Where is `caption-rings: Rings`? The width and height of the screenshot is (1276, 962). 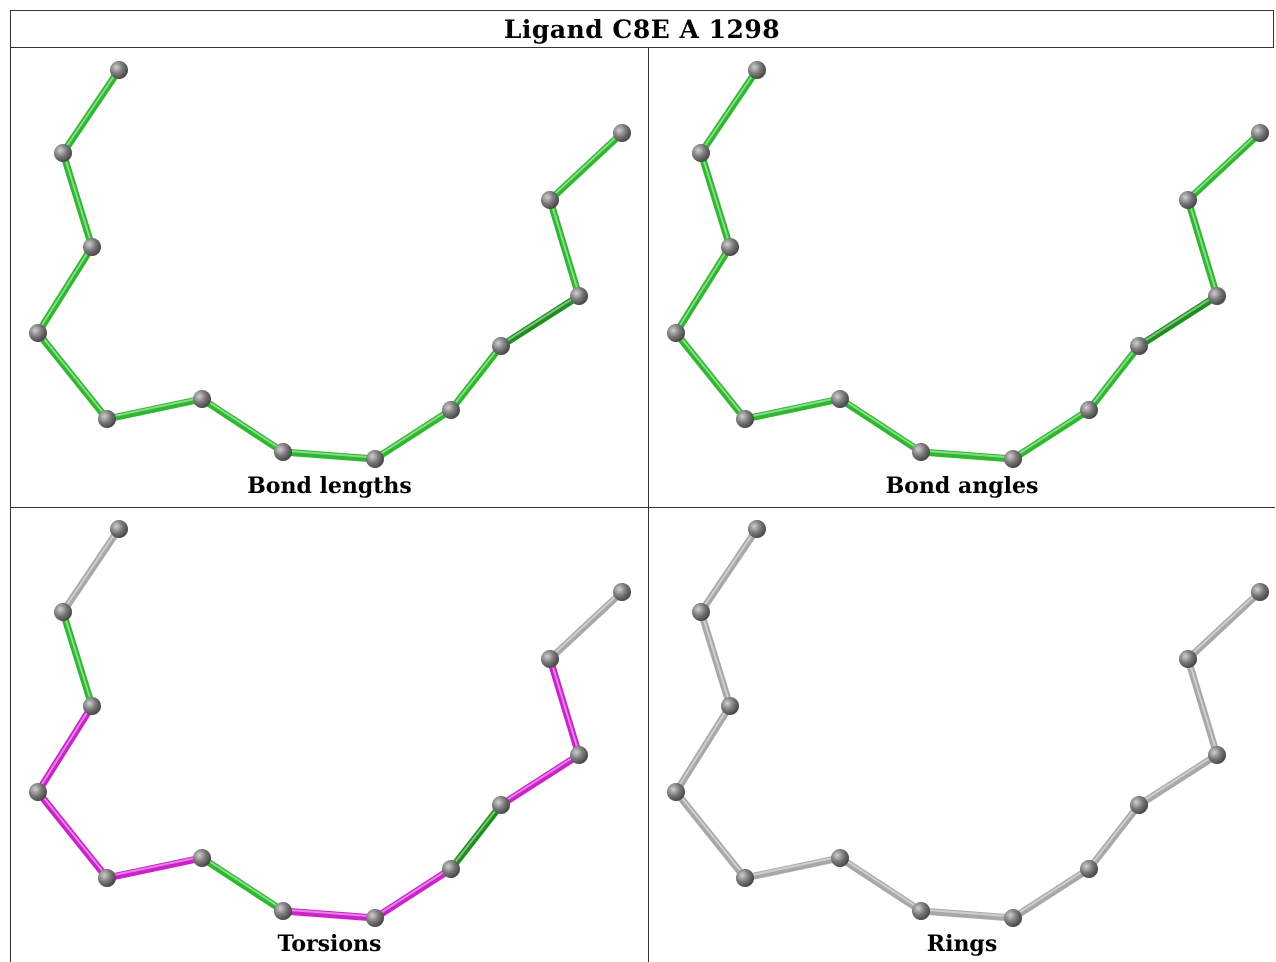 caption-rings: Rings is located at coordinates (962, 944).